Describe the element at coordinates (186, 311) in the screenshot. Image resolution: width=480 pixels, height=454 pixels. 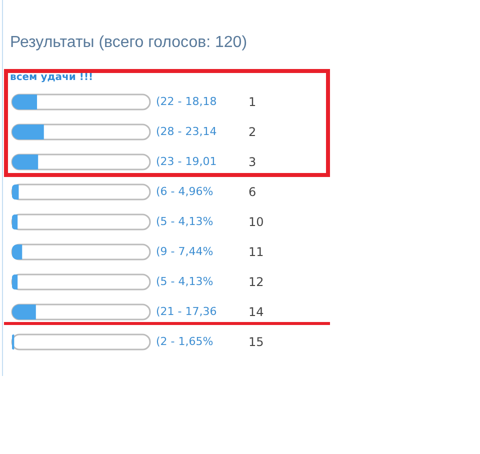
I see `data-label: (21 - 17,36` at that location.